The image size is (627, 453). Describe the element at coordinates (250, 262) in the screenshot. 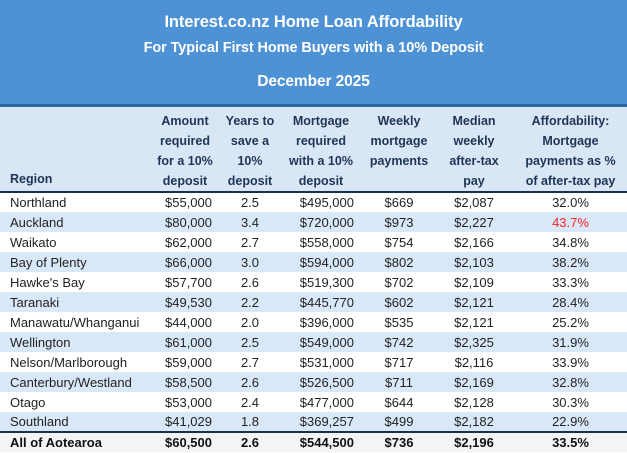

I see `cell-years_to_save: 3.0` at that location.